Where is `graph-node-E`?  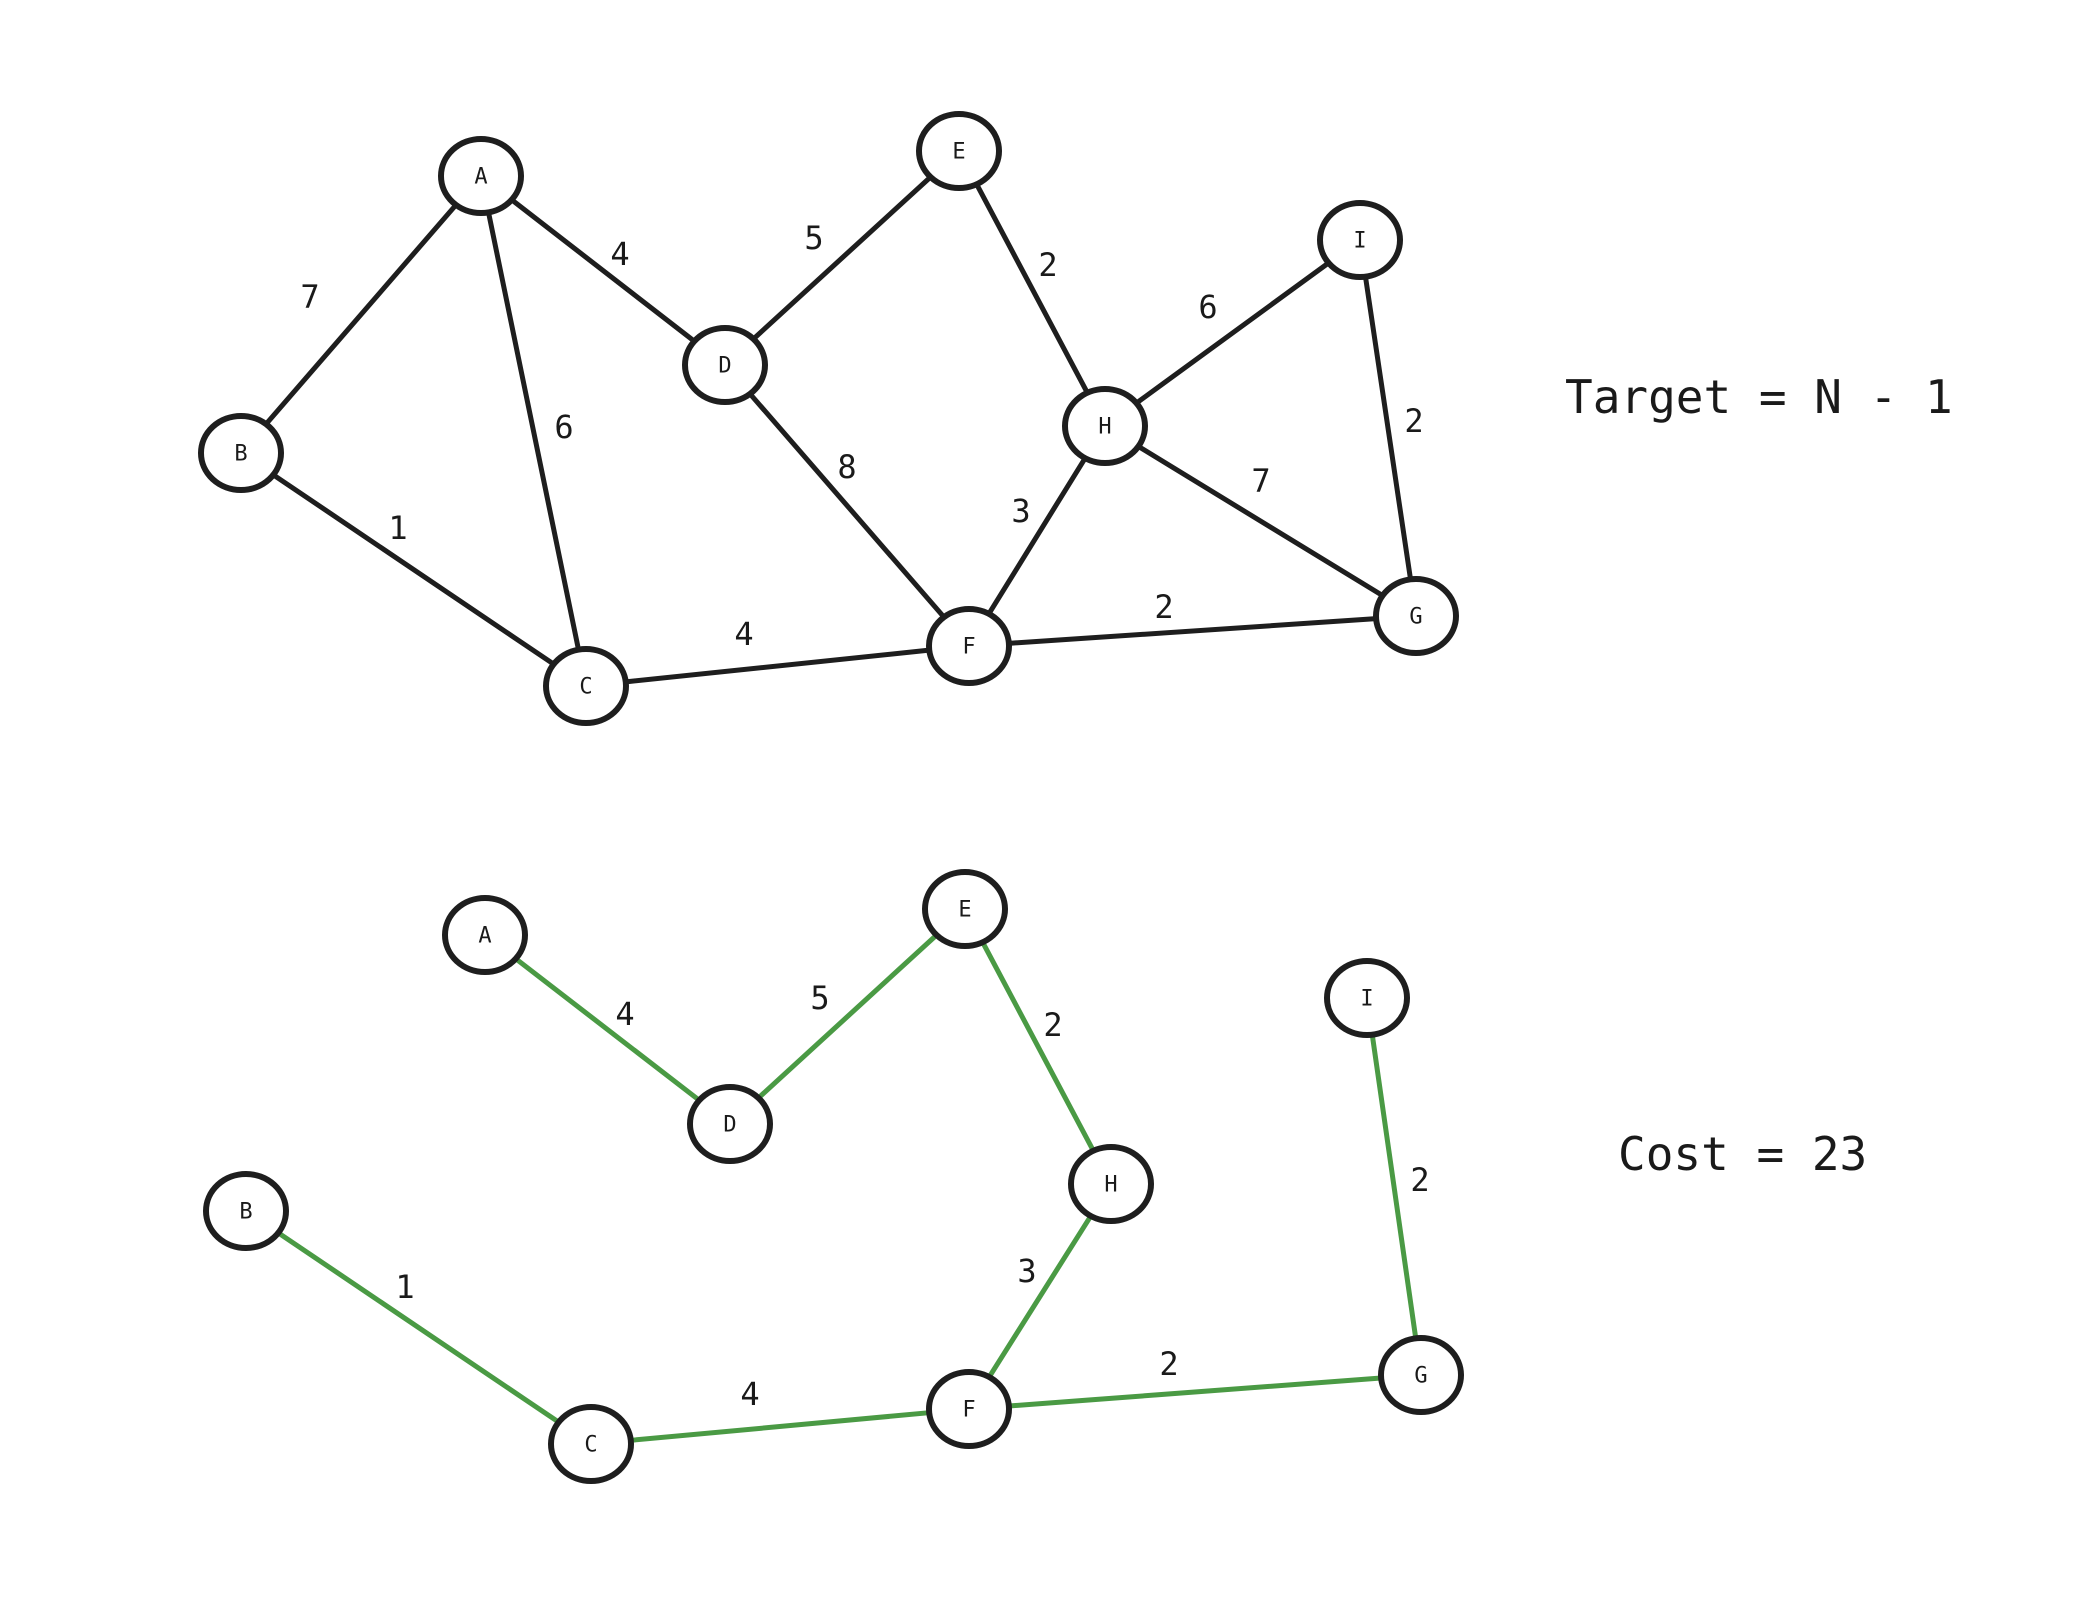
graph-node-E is located at coordinates (959, 151).